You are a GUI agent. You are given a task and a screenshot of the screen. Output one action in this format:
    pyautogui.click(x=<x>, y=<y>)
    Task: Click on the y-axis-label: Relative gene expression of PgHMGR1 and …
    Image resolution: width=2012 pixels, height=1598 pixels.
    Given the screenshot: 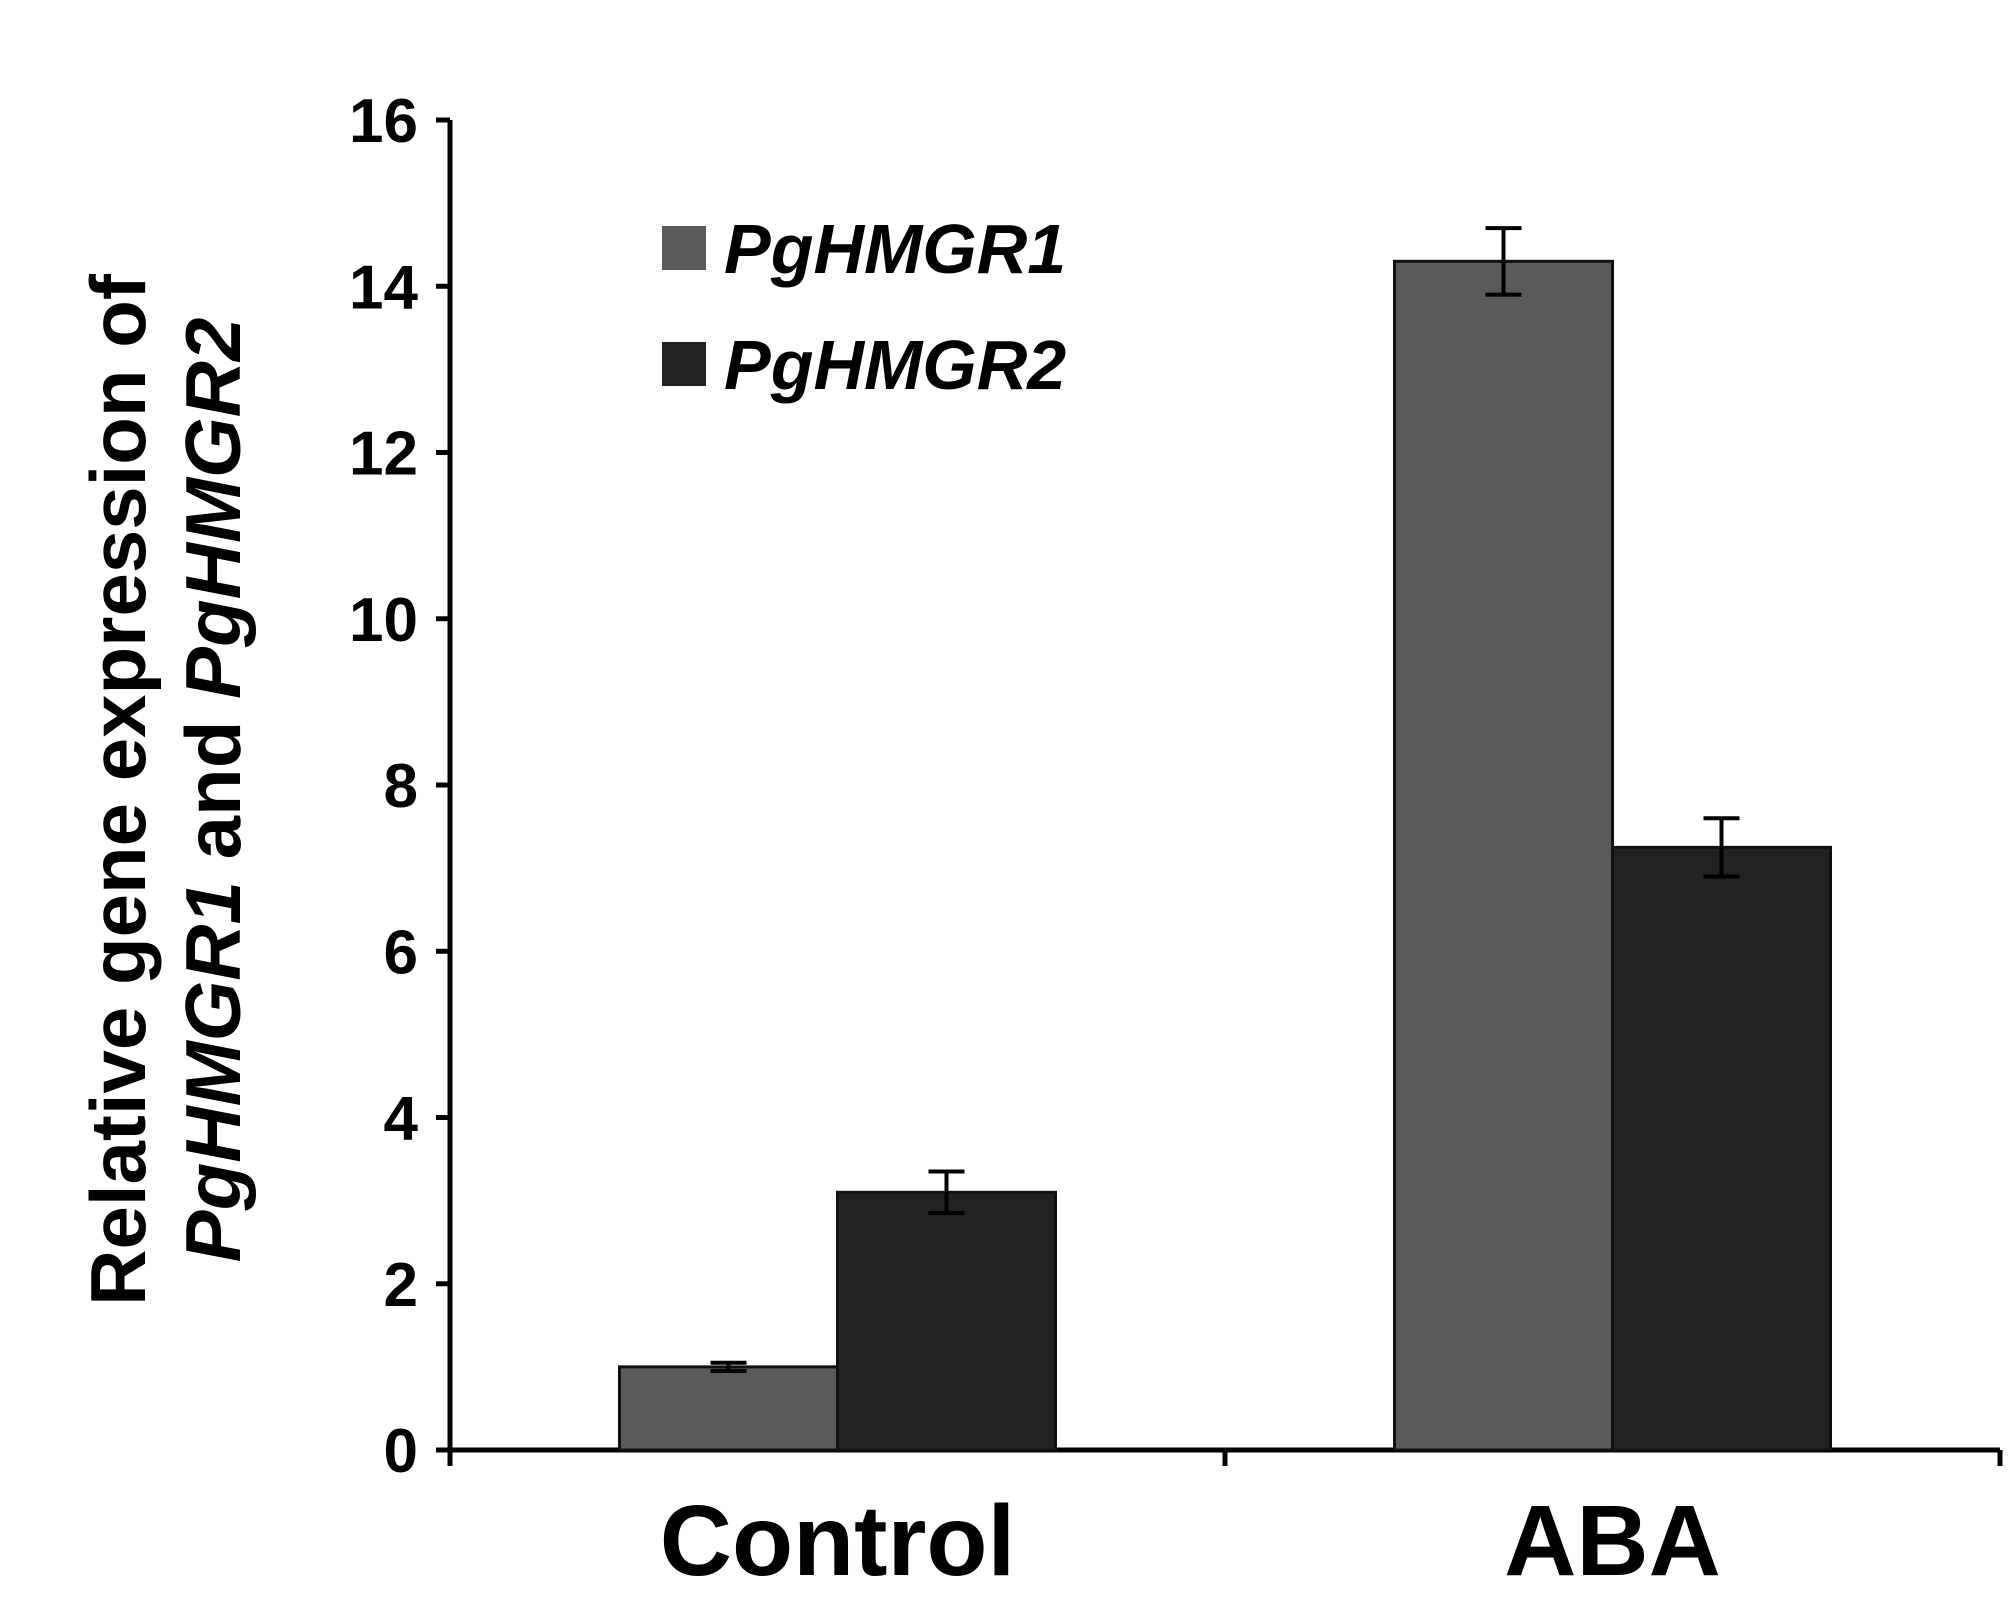 What is the action you would take?
    pyautogui.click(x=165, y=789)
    